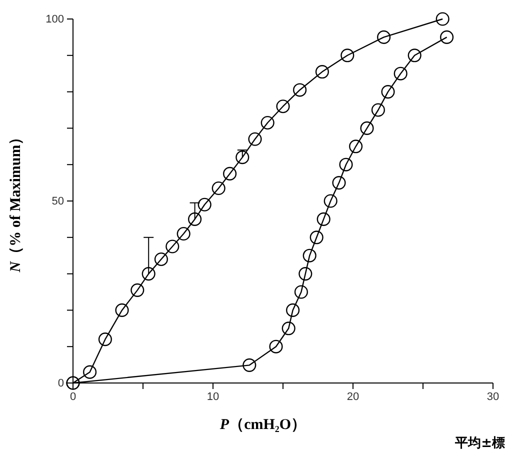  I want to click on y-tick-label: 100, so click(55, 20).